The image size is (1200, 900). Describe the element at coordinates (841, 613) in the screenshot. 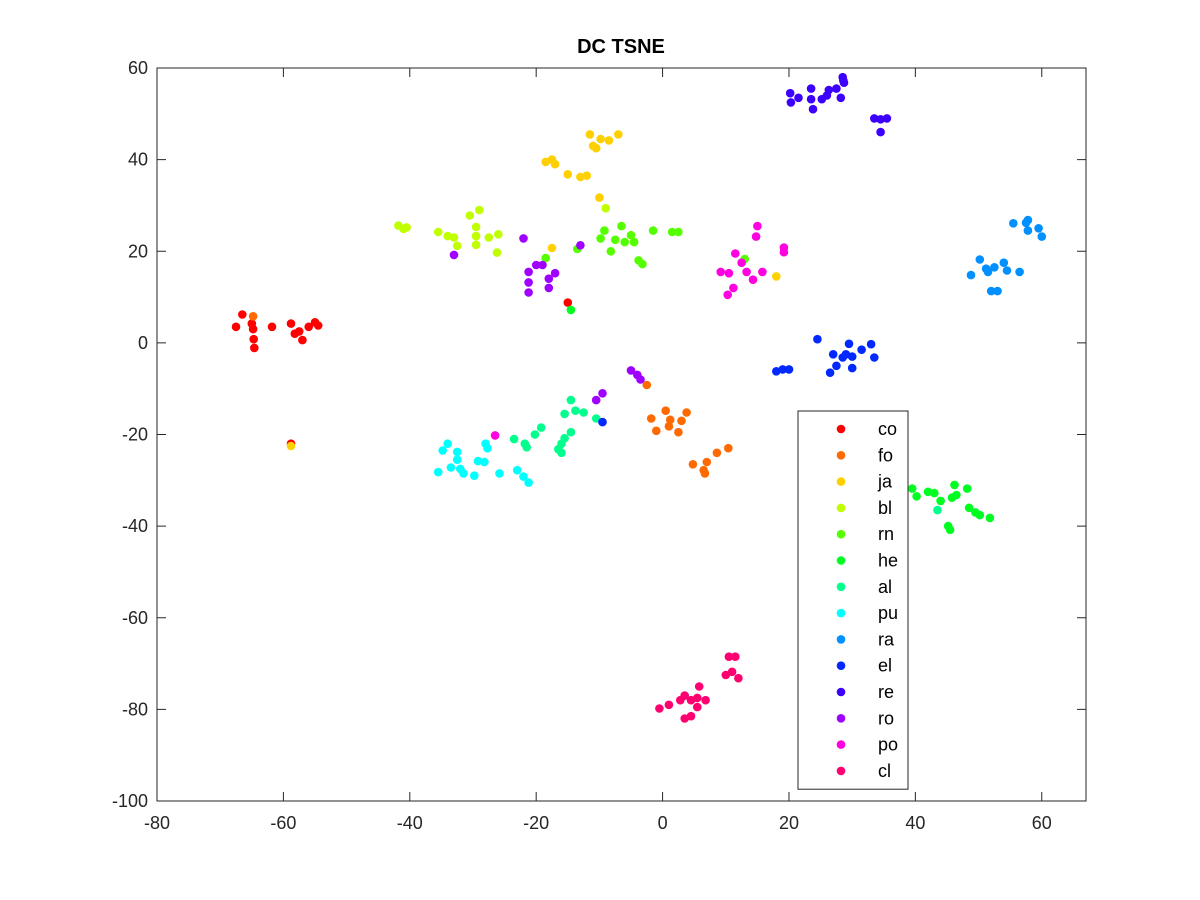

I see `legend-marker-pu` at that location.